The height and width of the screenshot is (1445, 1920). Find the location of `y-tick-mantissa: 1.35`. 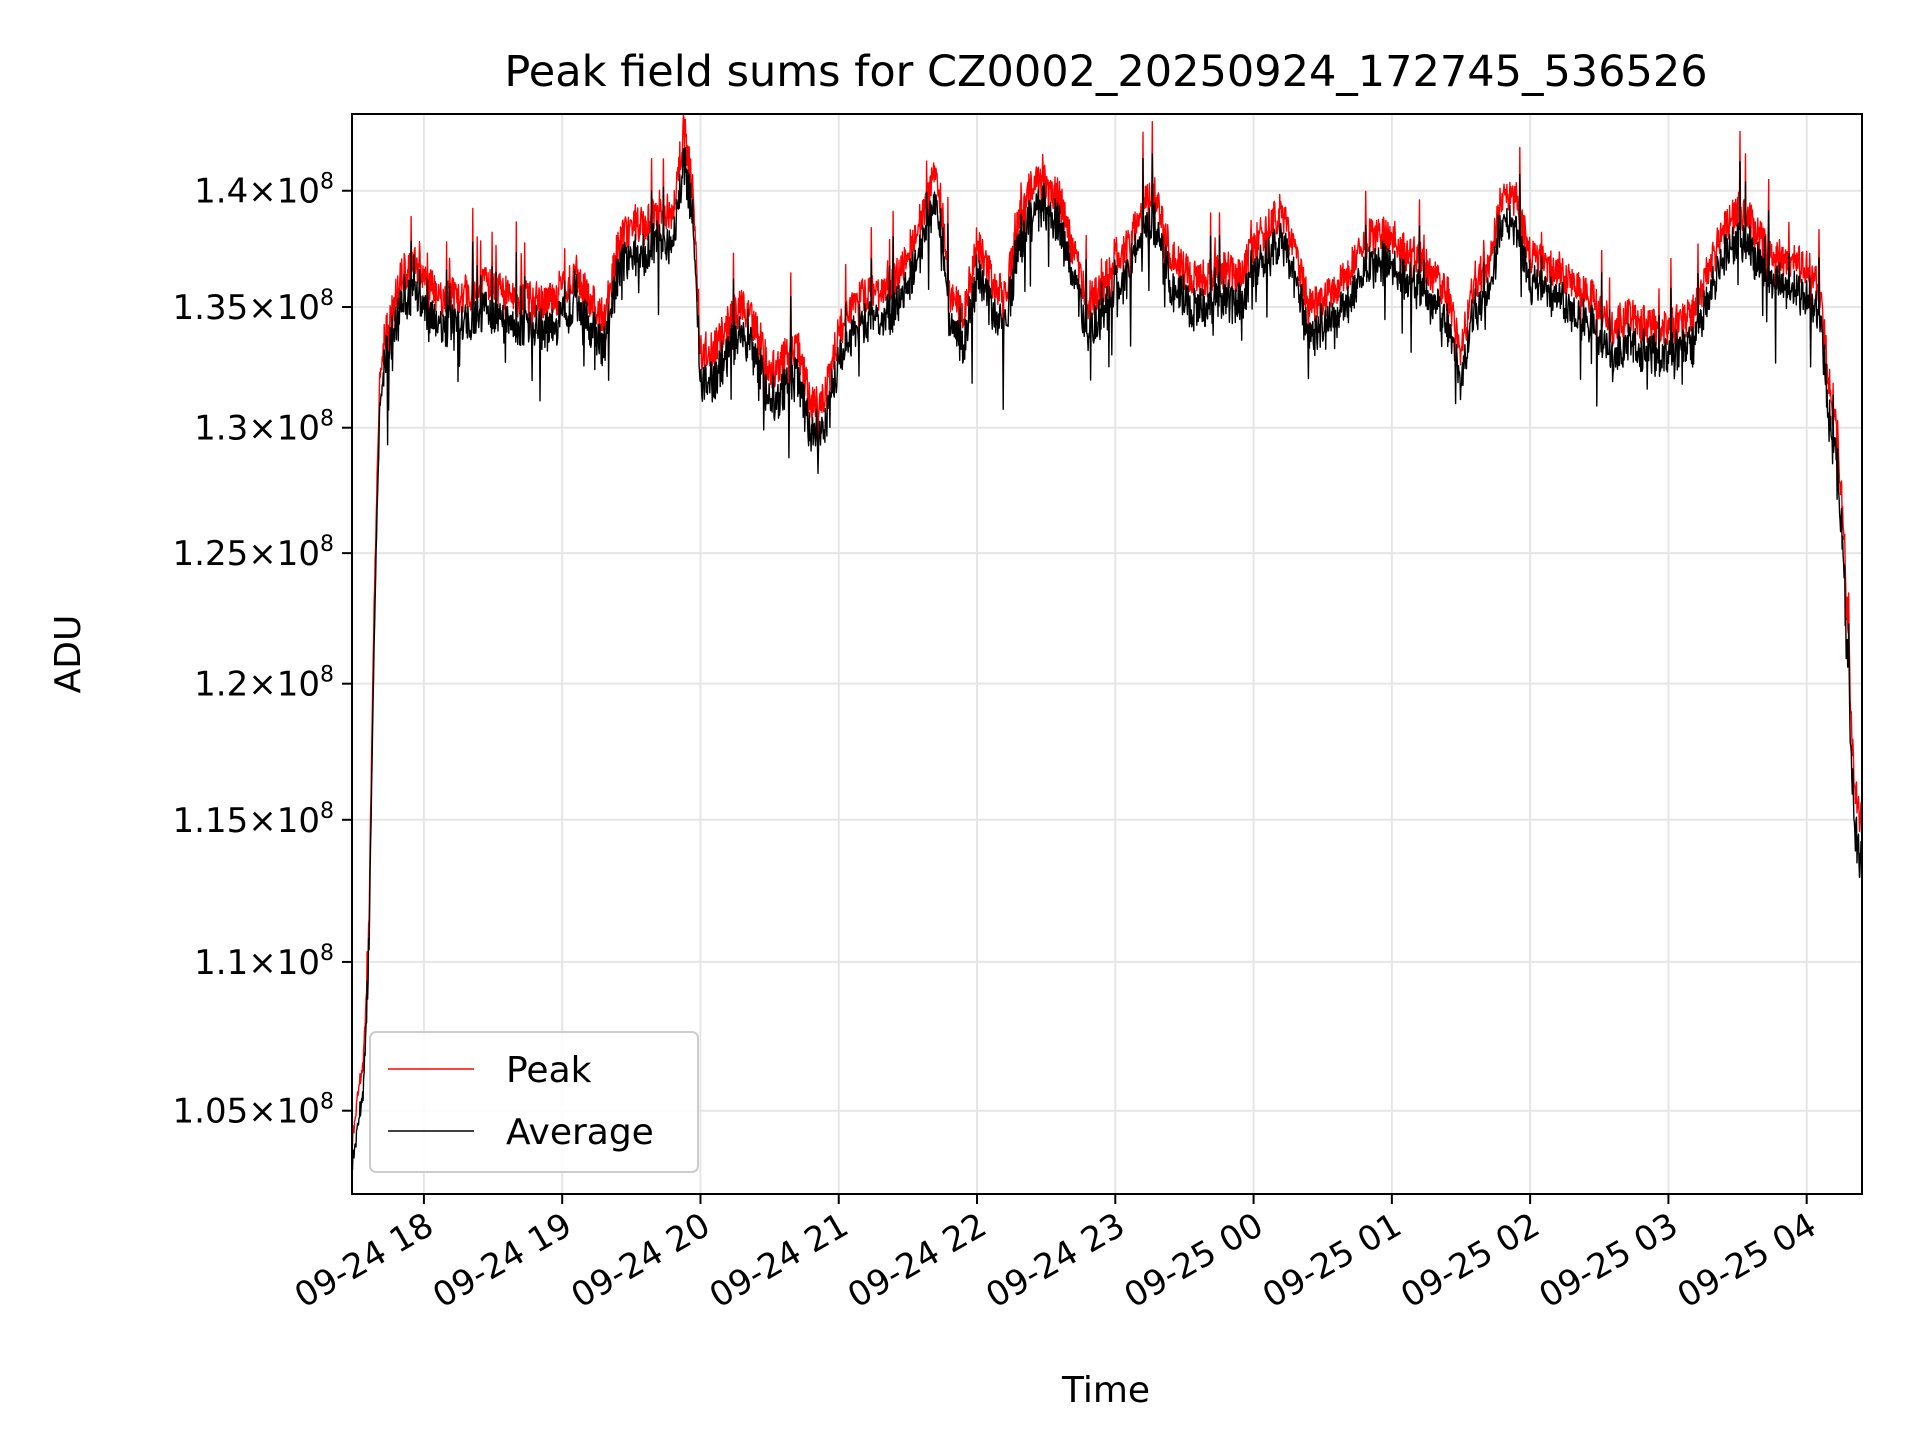

y-tick-mantissa: 1.35 is located at coordinates (211, 308).